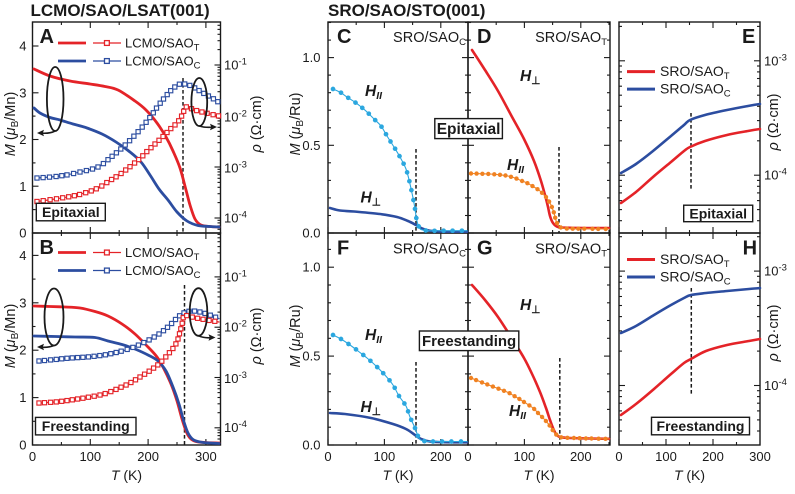  I want to click on svg-text: C, so click(344, 37).